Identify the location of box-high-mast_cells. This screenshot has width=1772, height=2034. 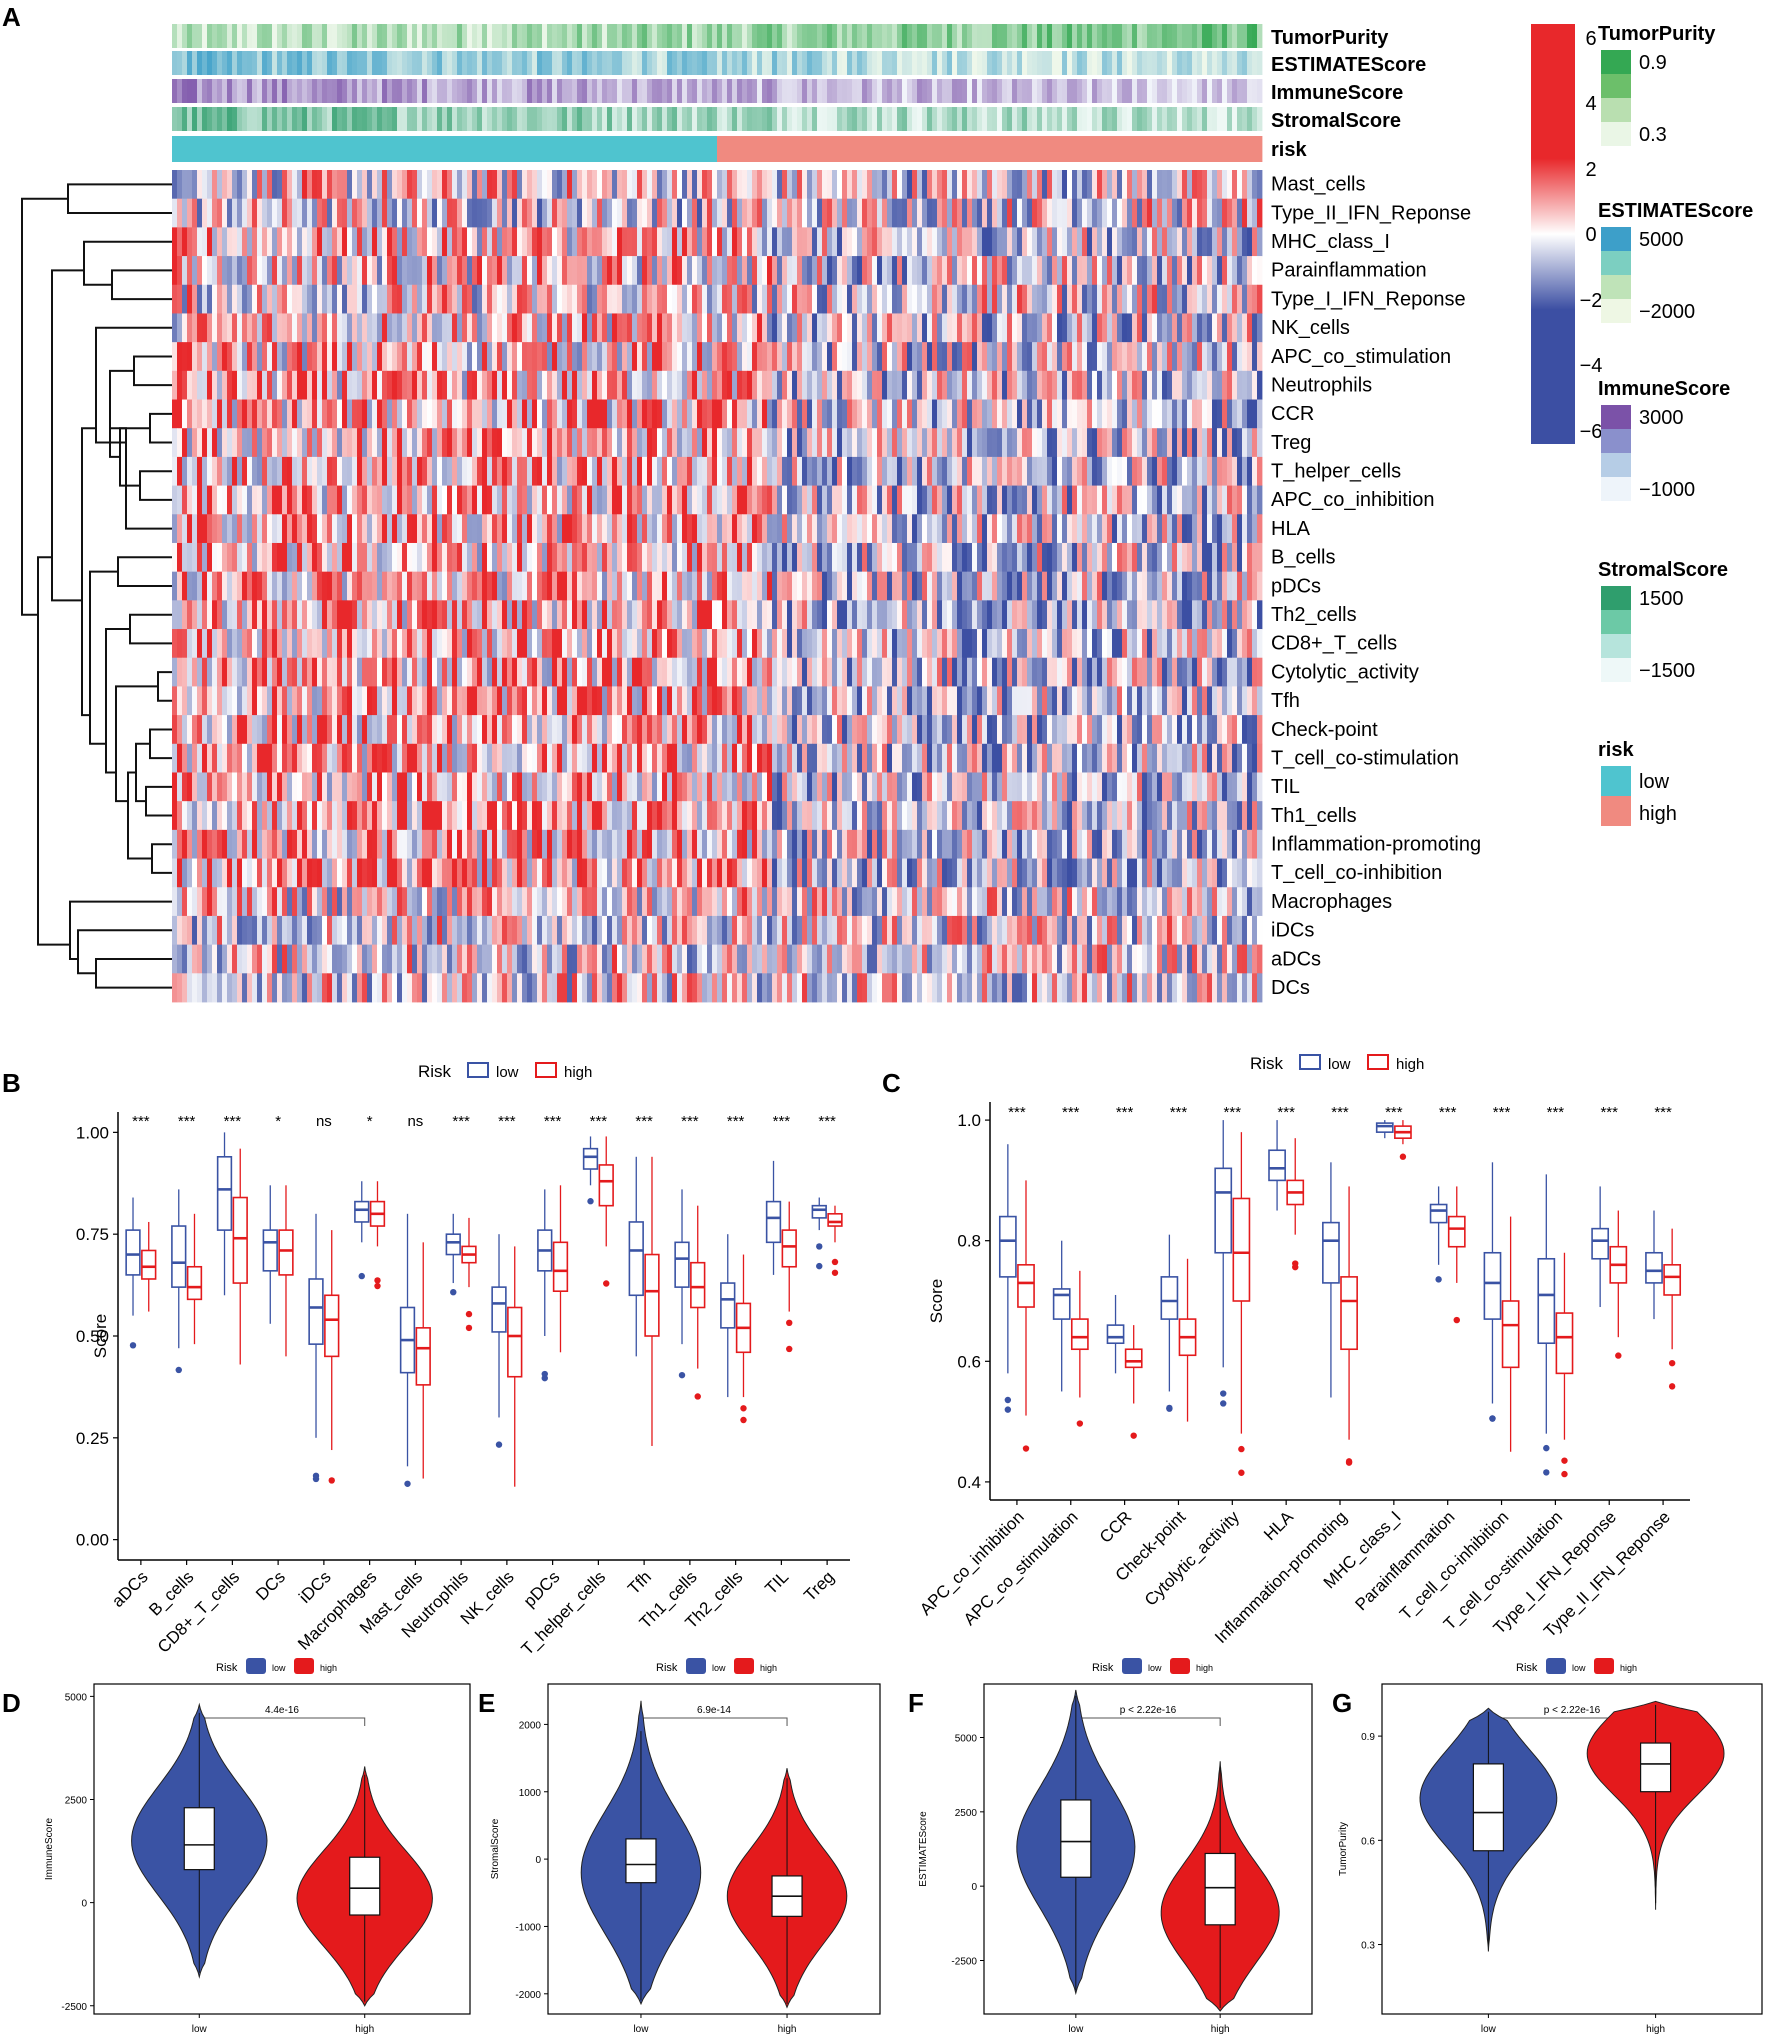
(423, 1360).